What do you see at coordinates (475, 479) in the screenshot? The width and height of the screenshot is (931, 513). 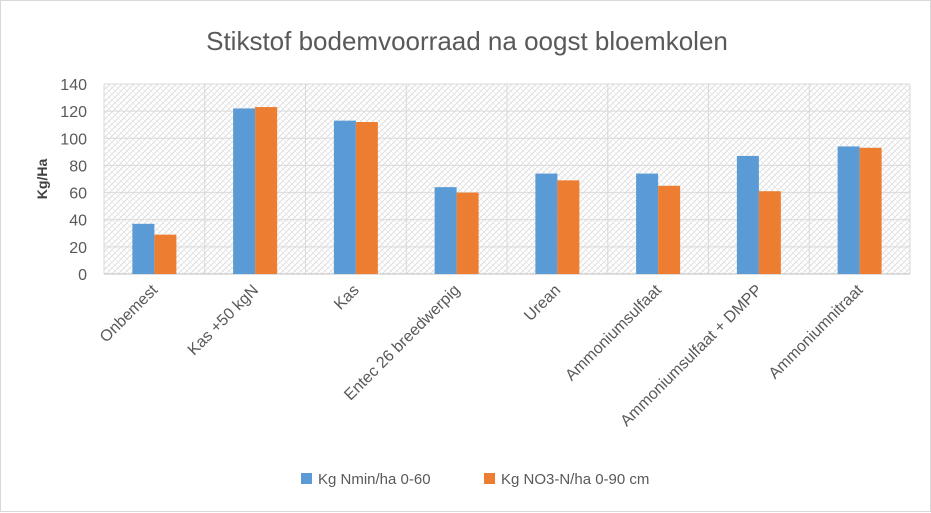 I see `legend: Kg Nmin/ha 0-60 Kg NO3-N/ha 0-90 cm` at bounding box center [475, 479].